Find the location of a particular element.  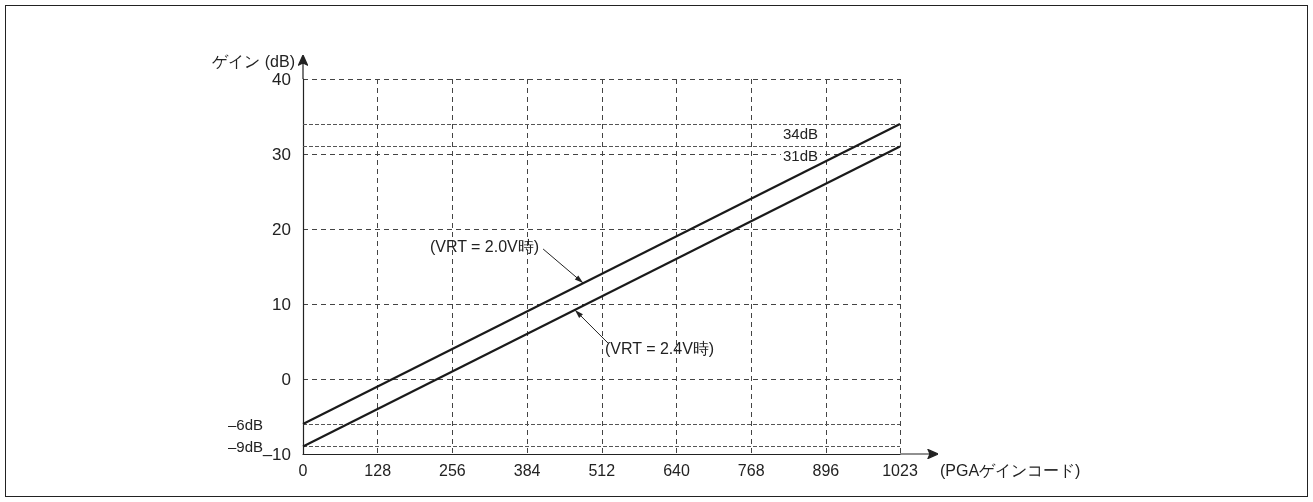

y-tick-label: 20 is located at coordinates (281, 229).